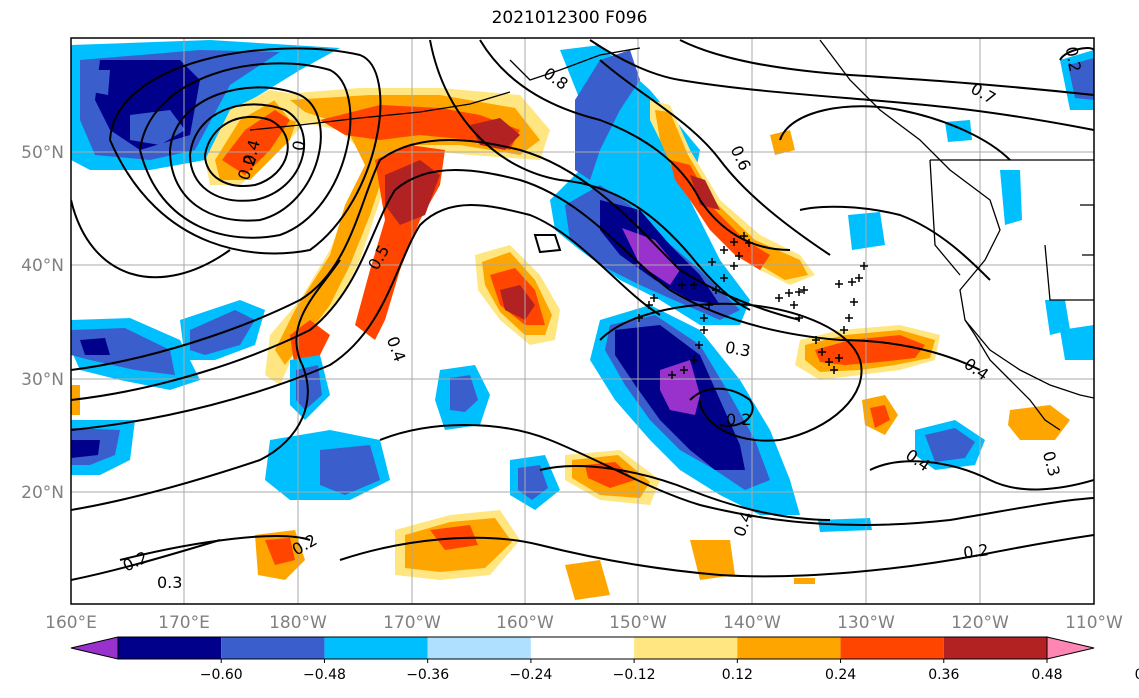 The image size is (1139, 698). What do you see at coordinates (980, 623) in the screenshot?
I see `lon-tick-120w: 120°W` at bounding box center [980, 623].